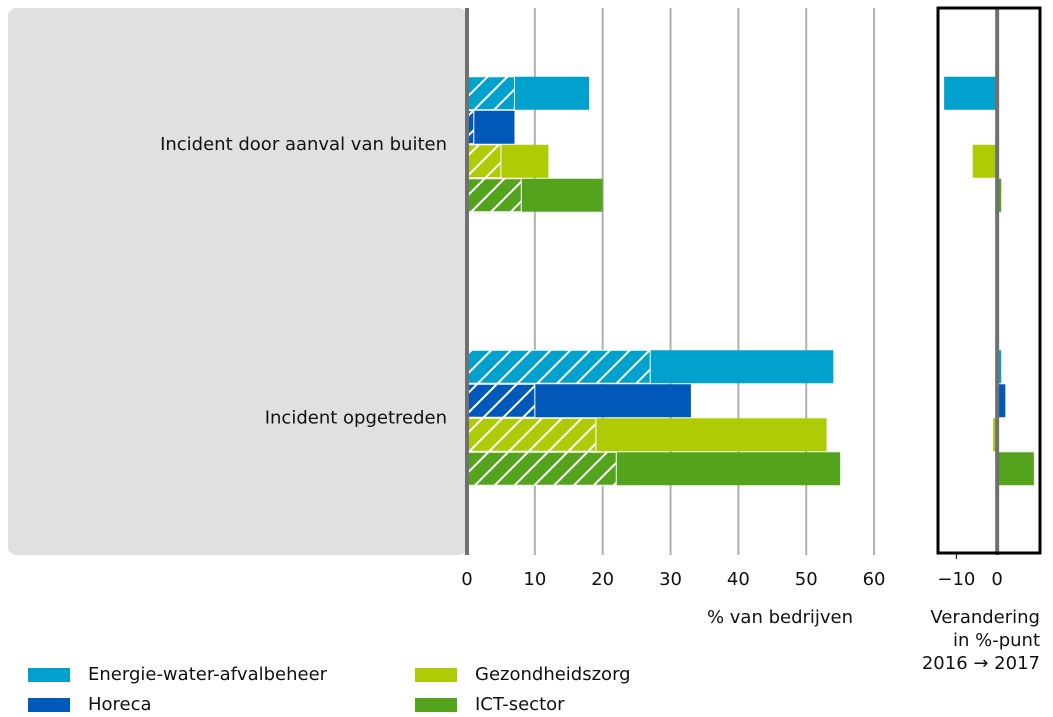 The image size is (1053, 717). What do you see at coordinates (806, 579) in the screenshot?
I see `x-tick-label: 50` at bounding box center [806, 579].